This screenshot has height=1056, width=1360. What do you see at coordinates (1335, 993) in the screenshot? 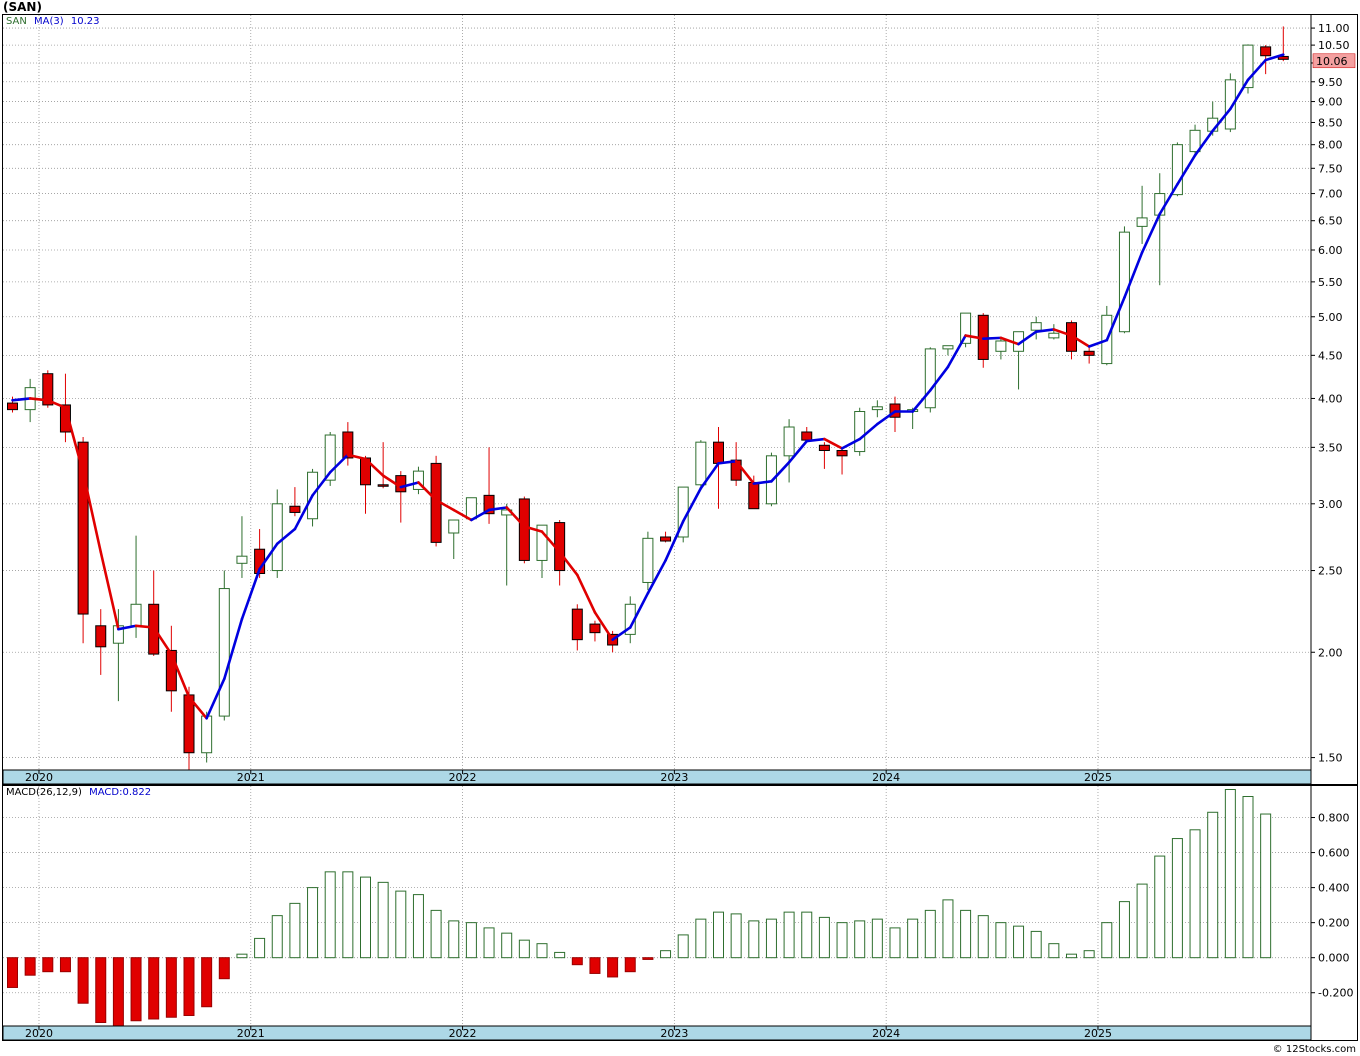
I see `macd-tick-label: -0.200` at bounding box center [1335, 993].